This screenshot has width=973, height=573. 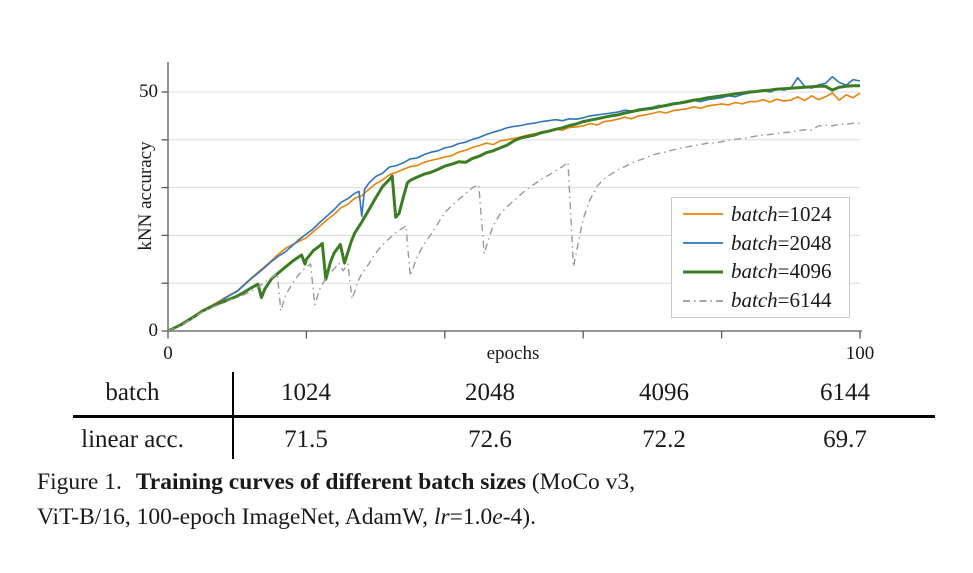 I want to click on legend-label: batch=2048, so click(x=781, y=242).